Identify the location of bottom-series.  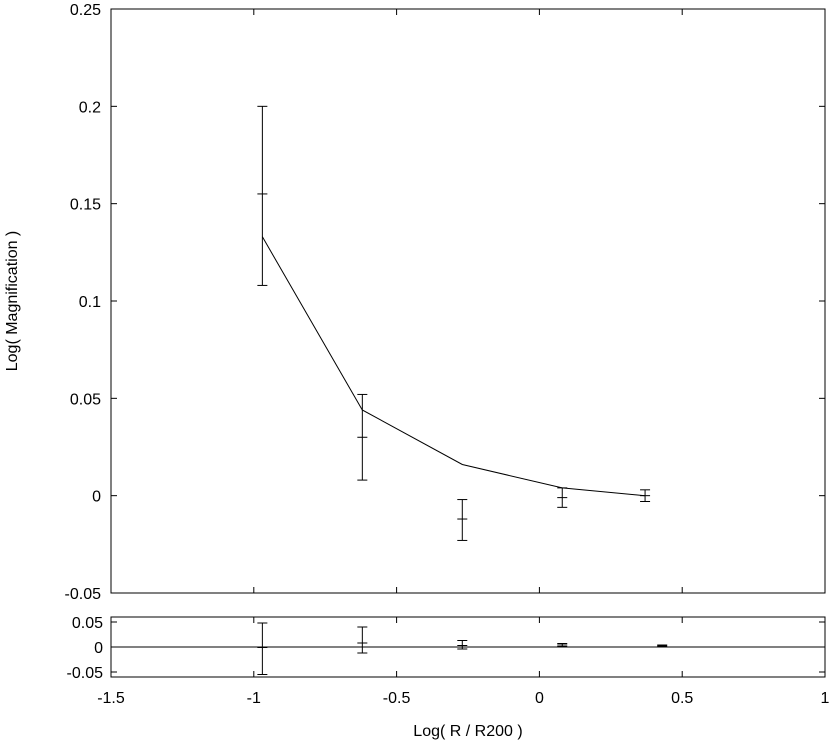
(462, 648).